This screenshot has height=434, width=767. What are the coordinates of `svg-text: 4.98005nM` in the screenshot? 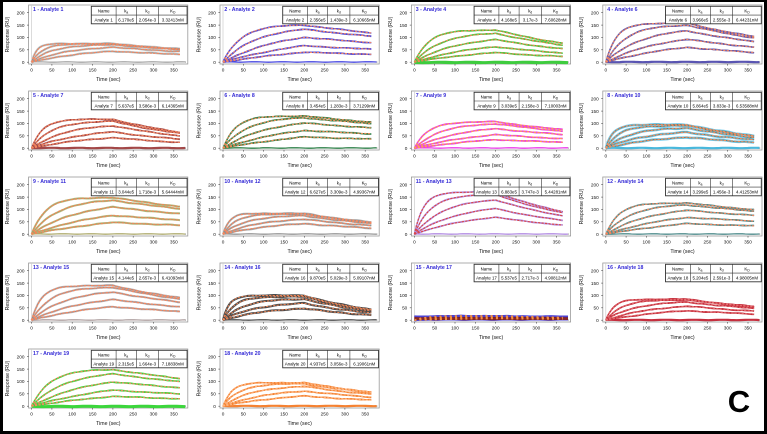 It's located at (747, 277).